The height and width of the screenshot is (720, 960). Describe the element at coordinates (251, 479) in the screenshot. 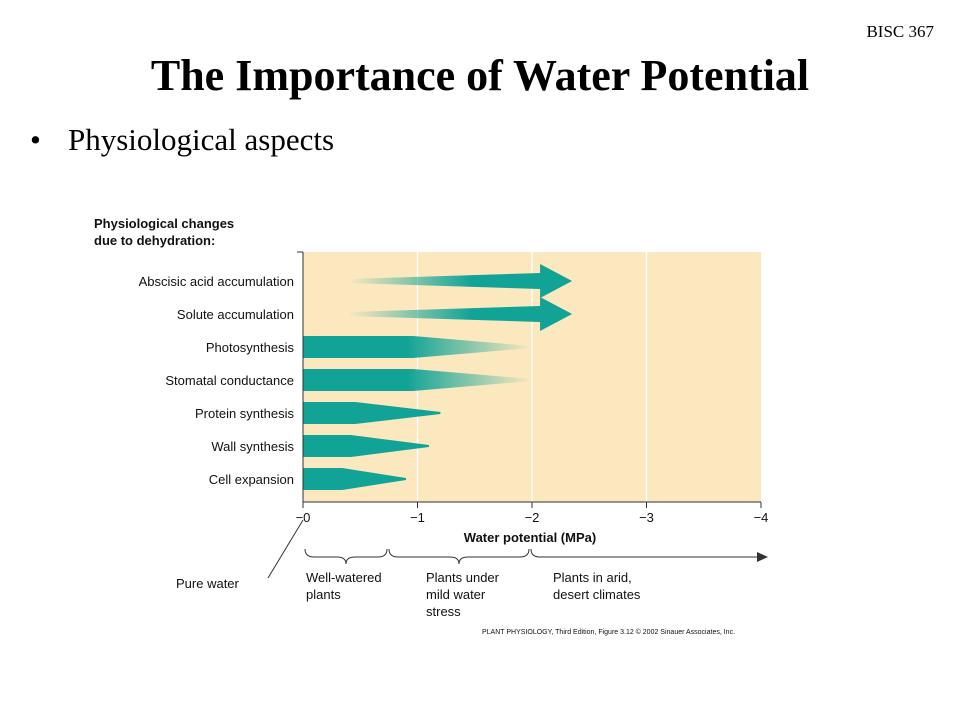

I see `row-label: Cell expansion` at that location.